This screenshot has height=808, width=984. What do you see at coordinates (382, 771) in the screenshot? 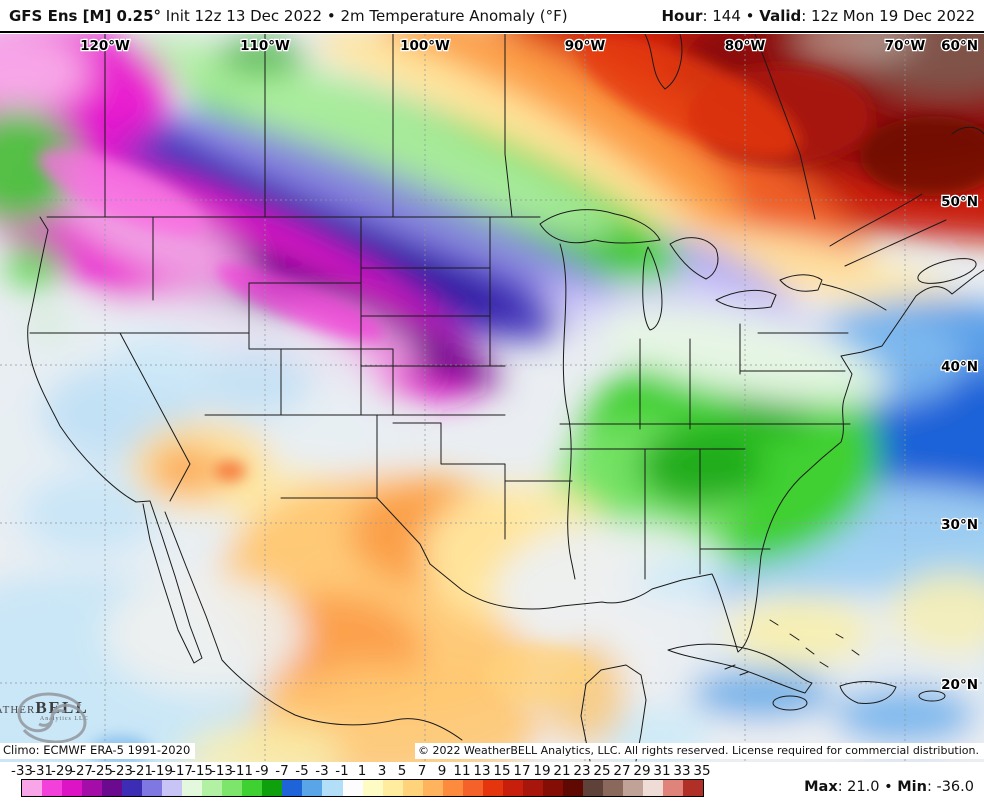
I see `colorbar-tick: 3` at bounding box center [382, 771].